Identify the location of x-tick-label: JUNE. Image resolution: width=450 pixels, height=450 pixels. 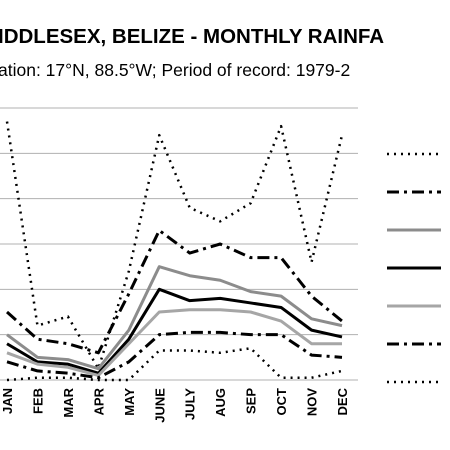
(159, 405).